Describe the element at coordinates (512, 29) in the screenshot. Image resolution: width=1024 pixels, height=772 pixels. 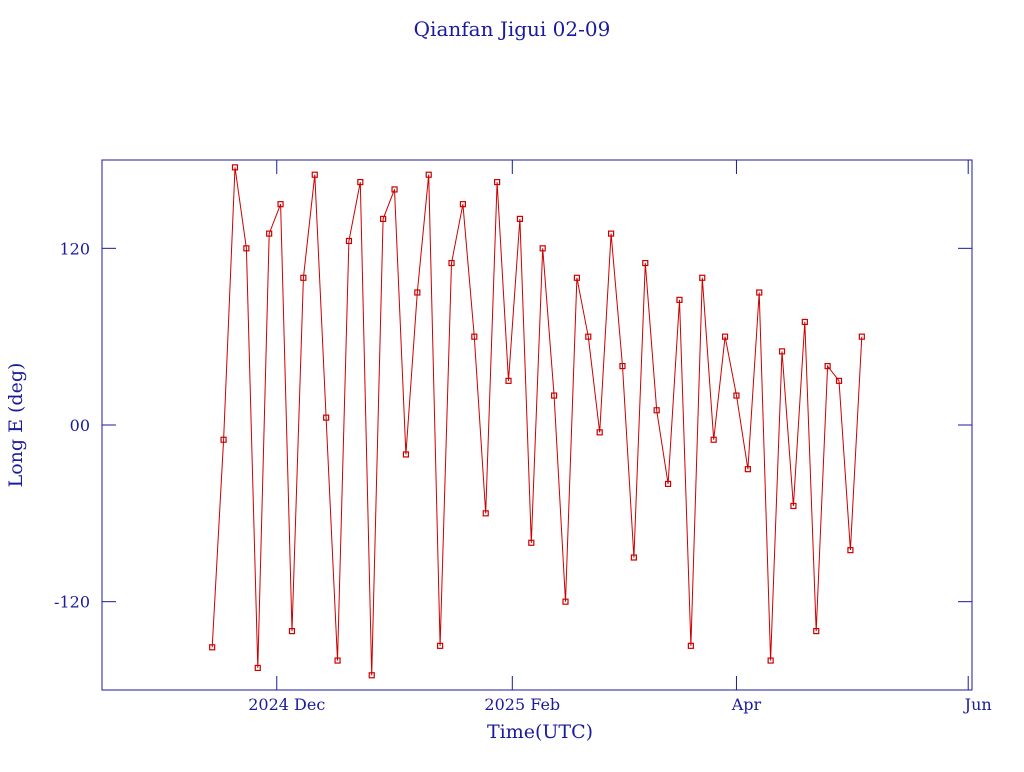
I see `chart-title: Qianfan Jigui 02-09` at that location.